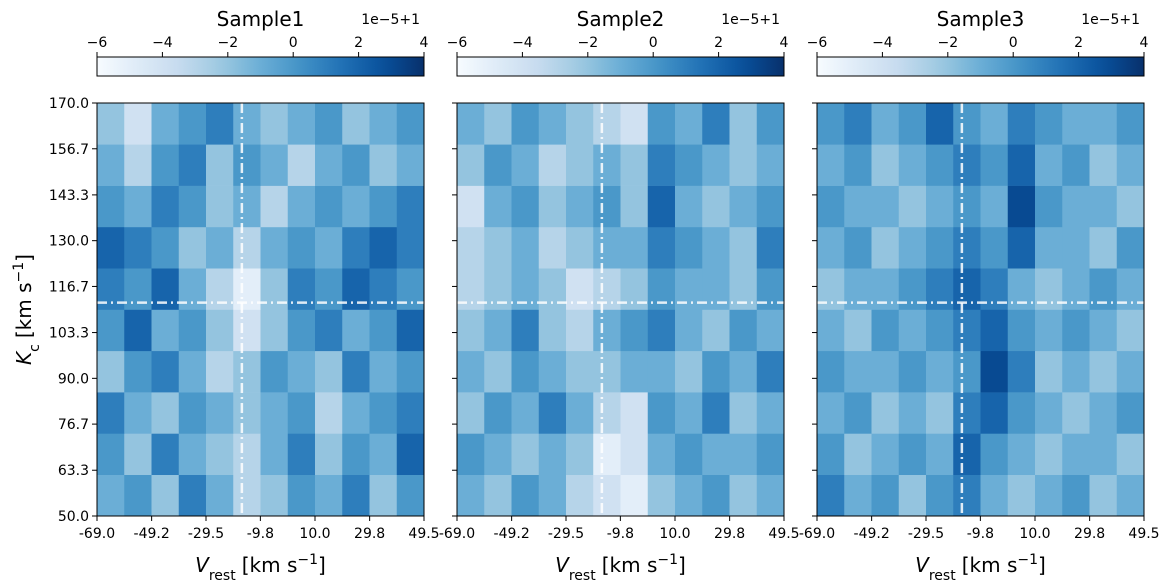 The height and width of the screenshot is (583, 1166). What do you see at coordinates (69, 287) in the screenshot?
I see `y-tick-label: 116.7` at bounding box center [69, 287].